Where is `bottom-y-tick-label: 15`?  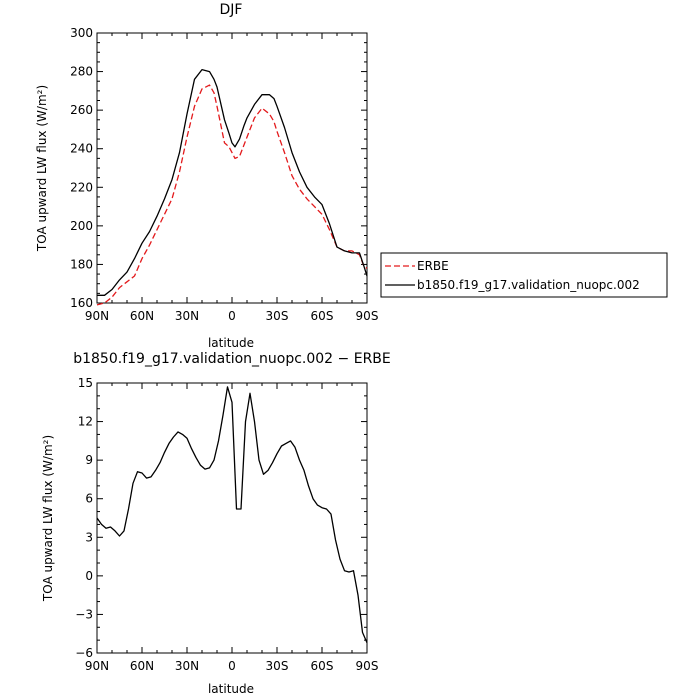
bottom-y-tick-label: 15 is located at coordinates (85, 383).